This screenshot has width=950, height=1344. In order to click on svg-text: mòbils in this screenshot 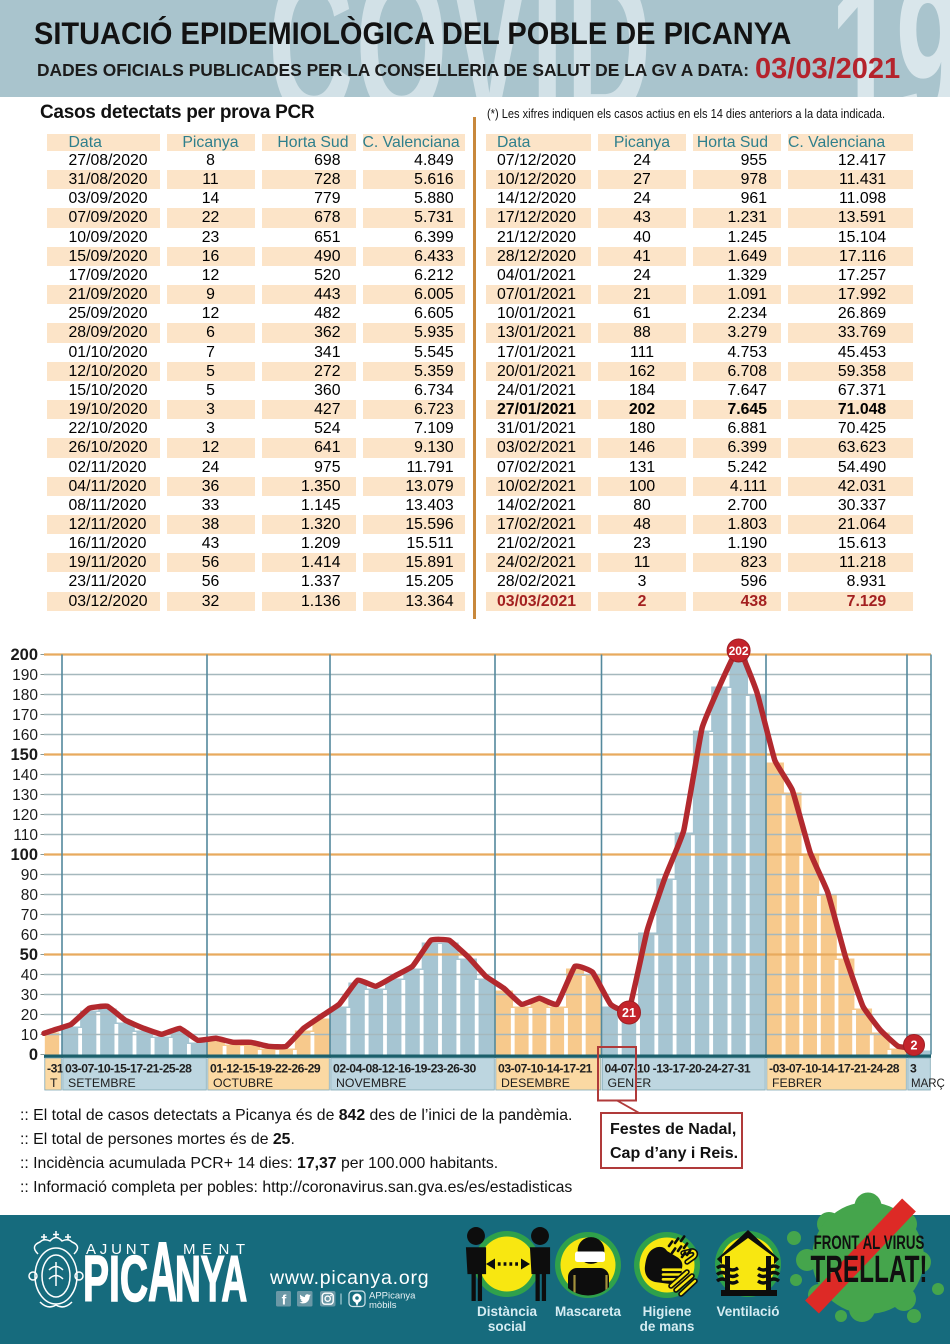, I will do `click(383, 1305)`.